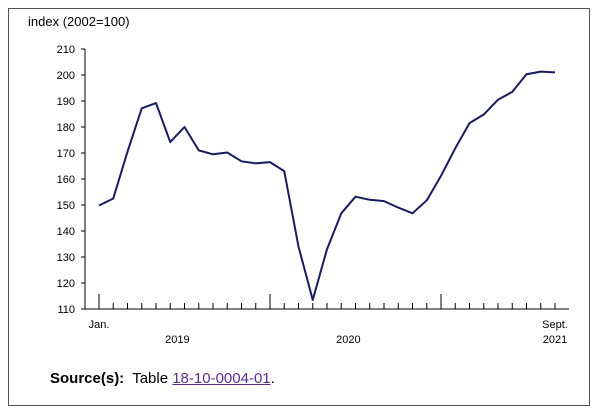 Image resolution: width=599 pixels, height=420 pixels. I want to click on y-tick-label: 200, so click(66, 76).